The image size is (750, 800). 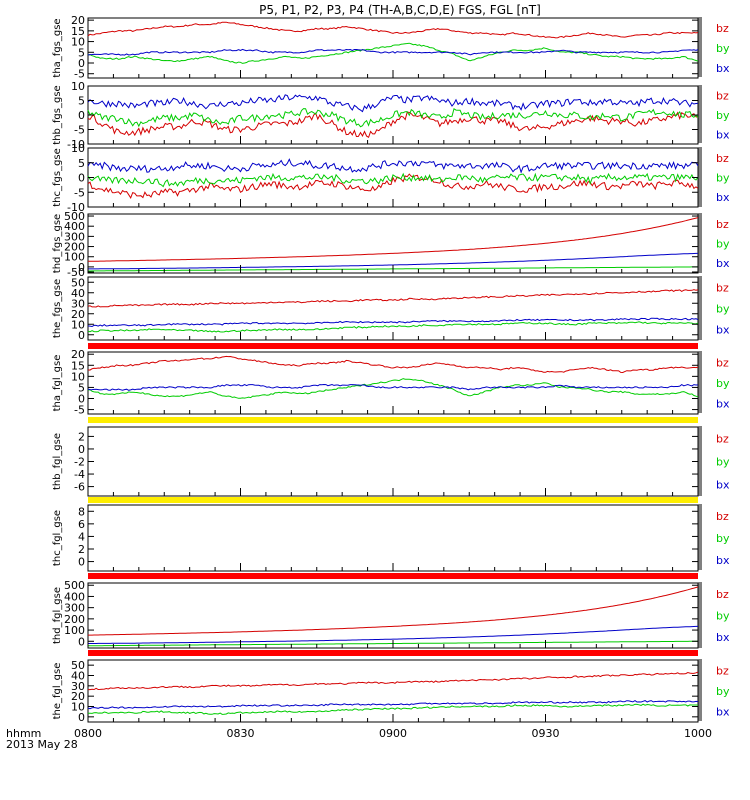 What do you see at coordinates (76, 207) in the screenshot?
I see `y-tick-label: -10` at bounding box center [76, 207].